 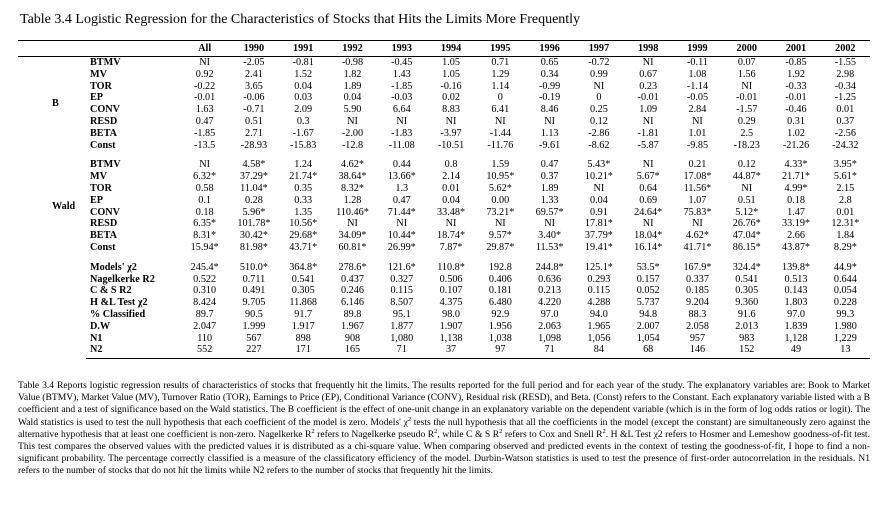 I want to click on row-label: Models' χ2, so click(x=113, y=267).